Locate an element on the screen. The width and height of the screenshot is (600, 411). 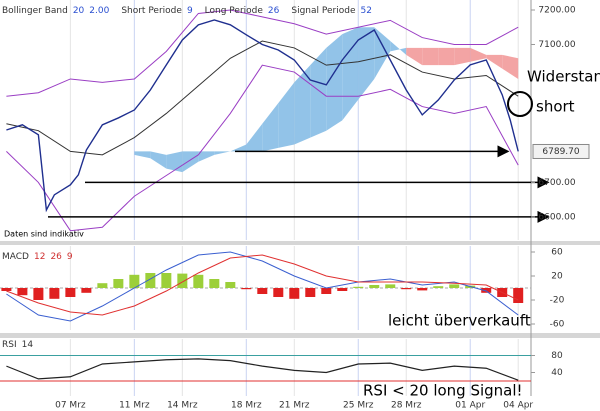
annotation-resistance: Widerstand is located at coordinates (563, 77).